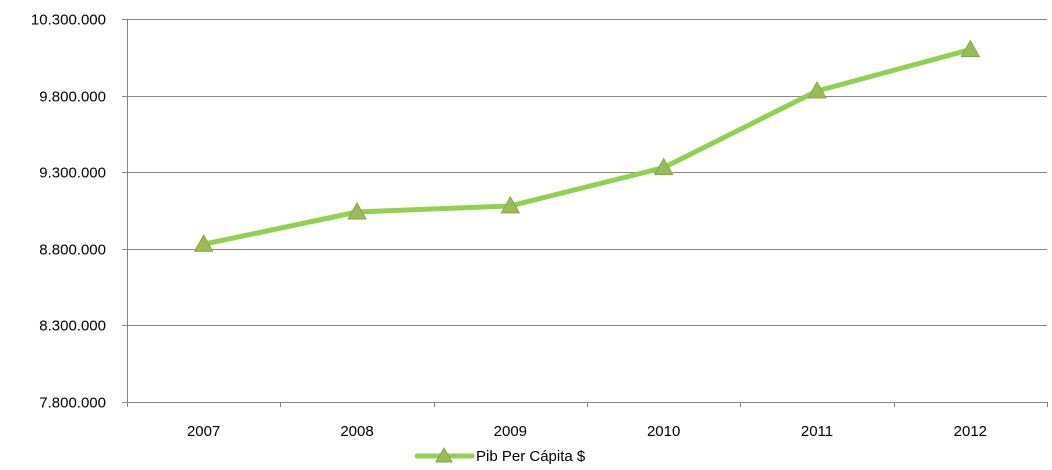 This screenshot has width=1052, height=470. Describe the element at coordinates (72, 326) in the screenshot. I see `y-tick-label: 8.300.000` at that location.